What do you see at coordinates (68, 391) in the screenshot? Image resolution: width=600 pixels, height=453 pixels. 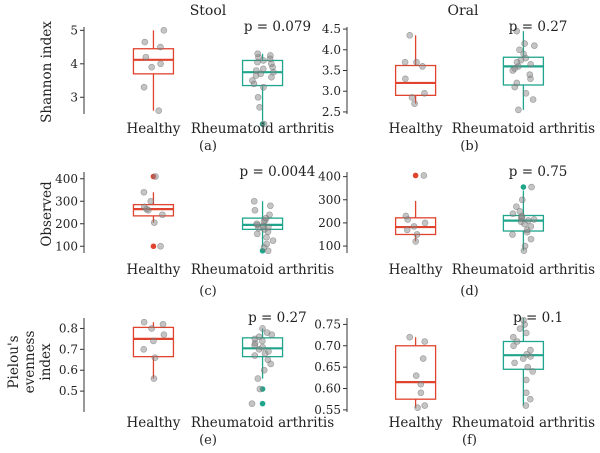 I see `y-tick-label: 0.5` at bounding box center [68, 391].